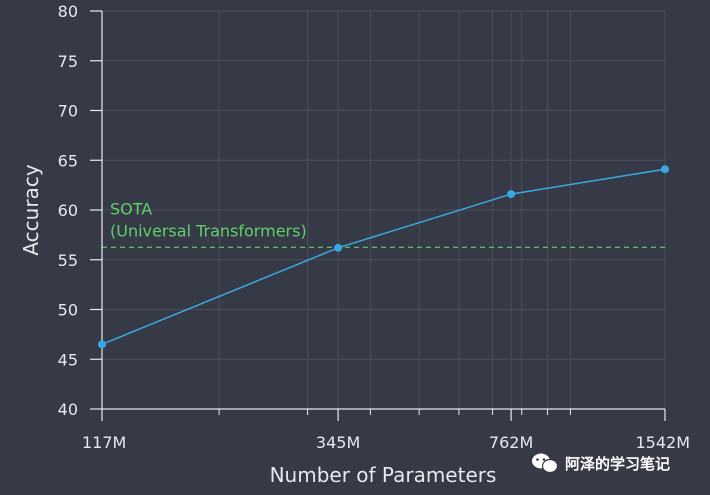 The width and height of the screenshot is (710, 495). What do you see at coordinates (68, 409) in the screenshot?
I see `y-tick-label: 40` at bounding box center [68, 409].